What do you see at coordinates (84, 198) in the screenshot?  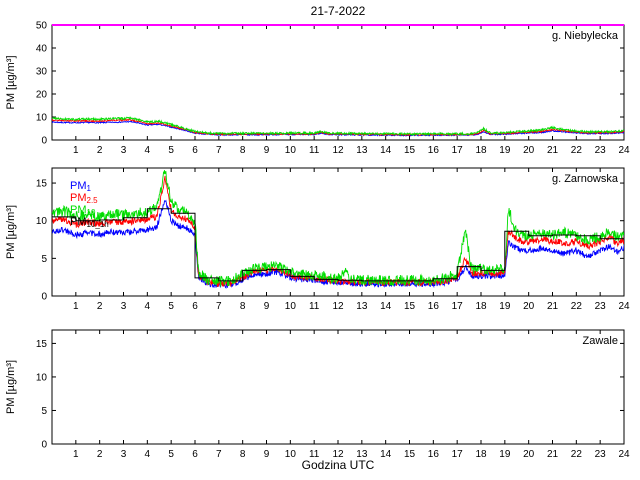 I see `legend-item: PM2.5` at bounding box center [84, 198].